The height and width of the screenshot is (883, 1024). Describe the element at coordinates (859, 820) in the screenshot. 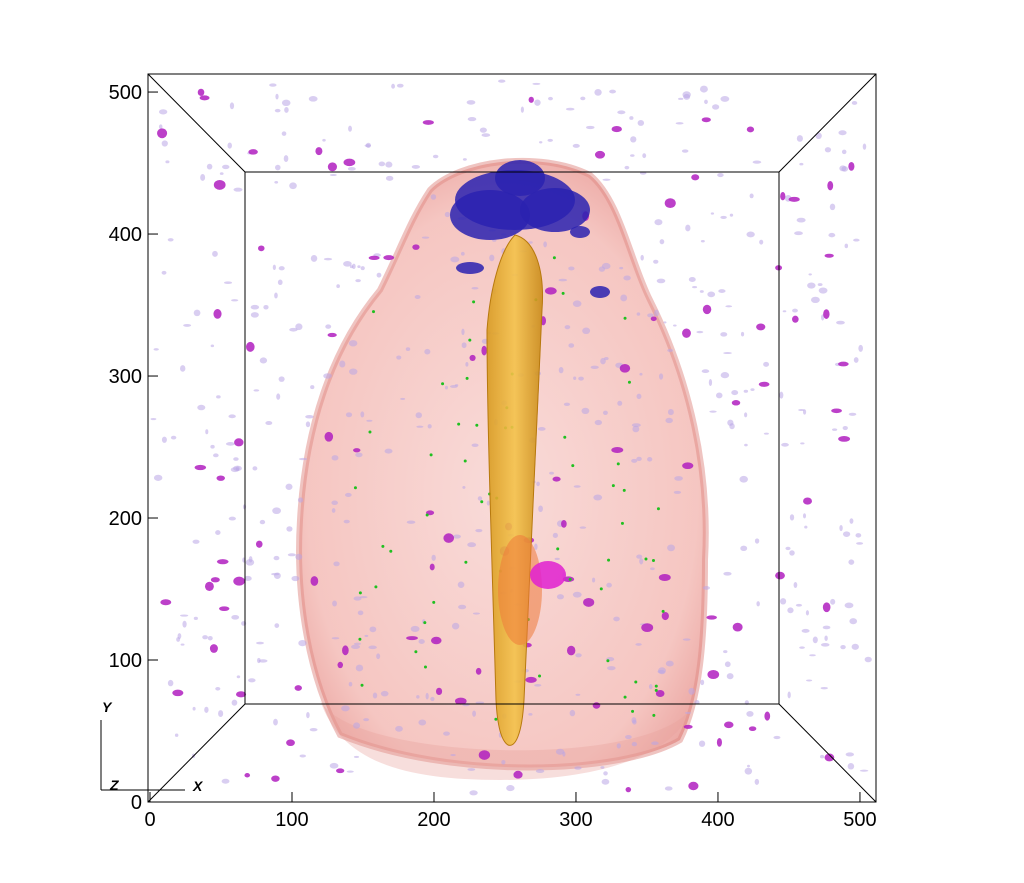

I see `x-tick-label: 500` at that location.